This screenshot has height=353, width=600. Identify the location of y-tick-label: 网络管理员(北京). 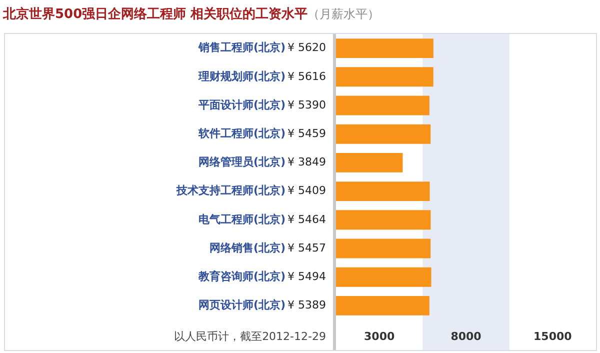
(242, 162).